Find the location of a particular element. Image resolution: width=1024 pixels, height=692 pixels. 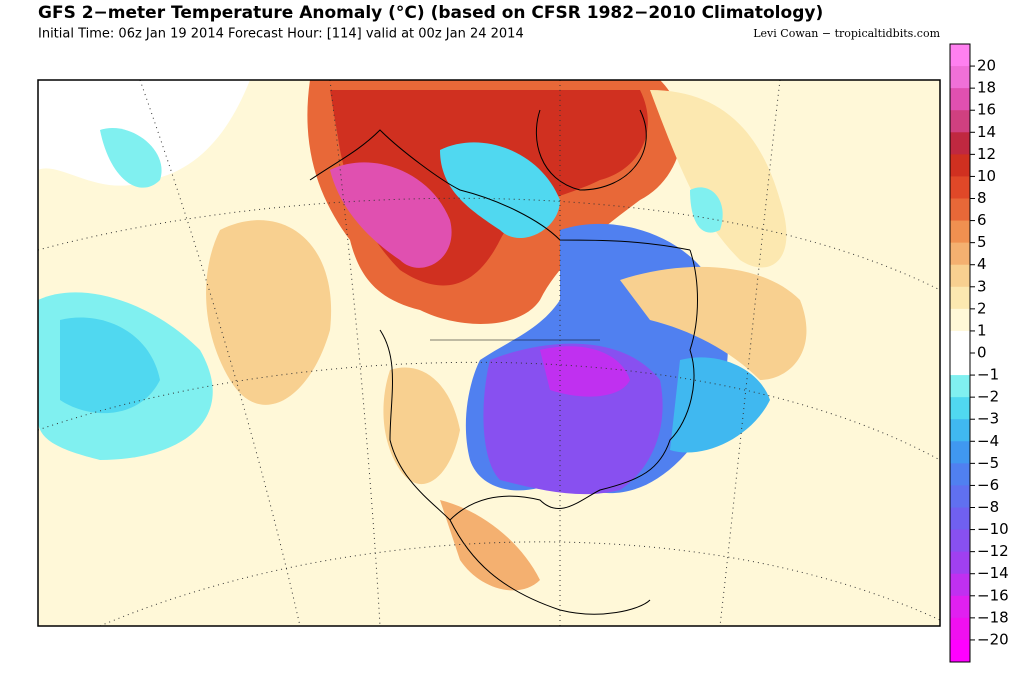

colorbar-label: −10 is located at coordinates (993, 529).